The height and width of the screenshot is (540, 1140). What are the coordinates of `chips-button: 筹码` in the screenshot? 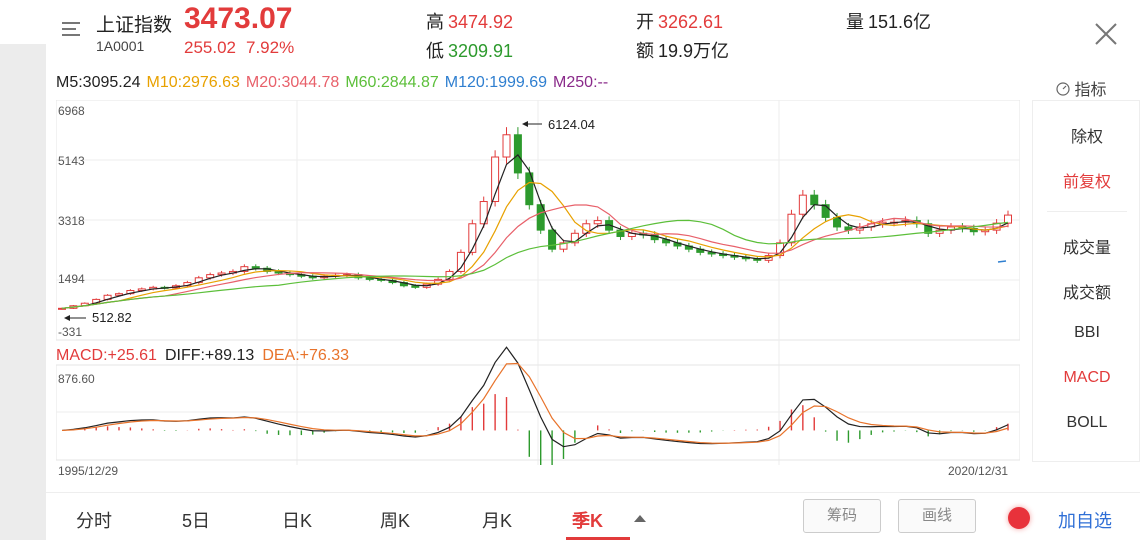 It's located at (842, 516).